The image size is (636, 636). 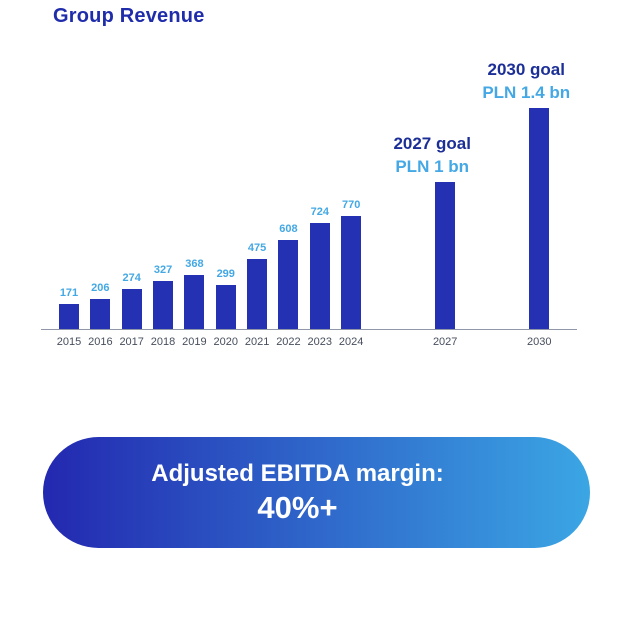 What do you see at coordinates (257, 342) in the screenshot?
I see `year-axis-label: 2021` at bounding box center [257, 342].